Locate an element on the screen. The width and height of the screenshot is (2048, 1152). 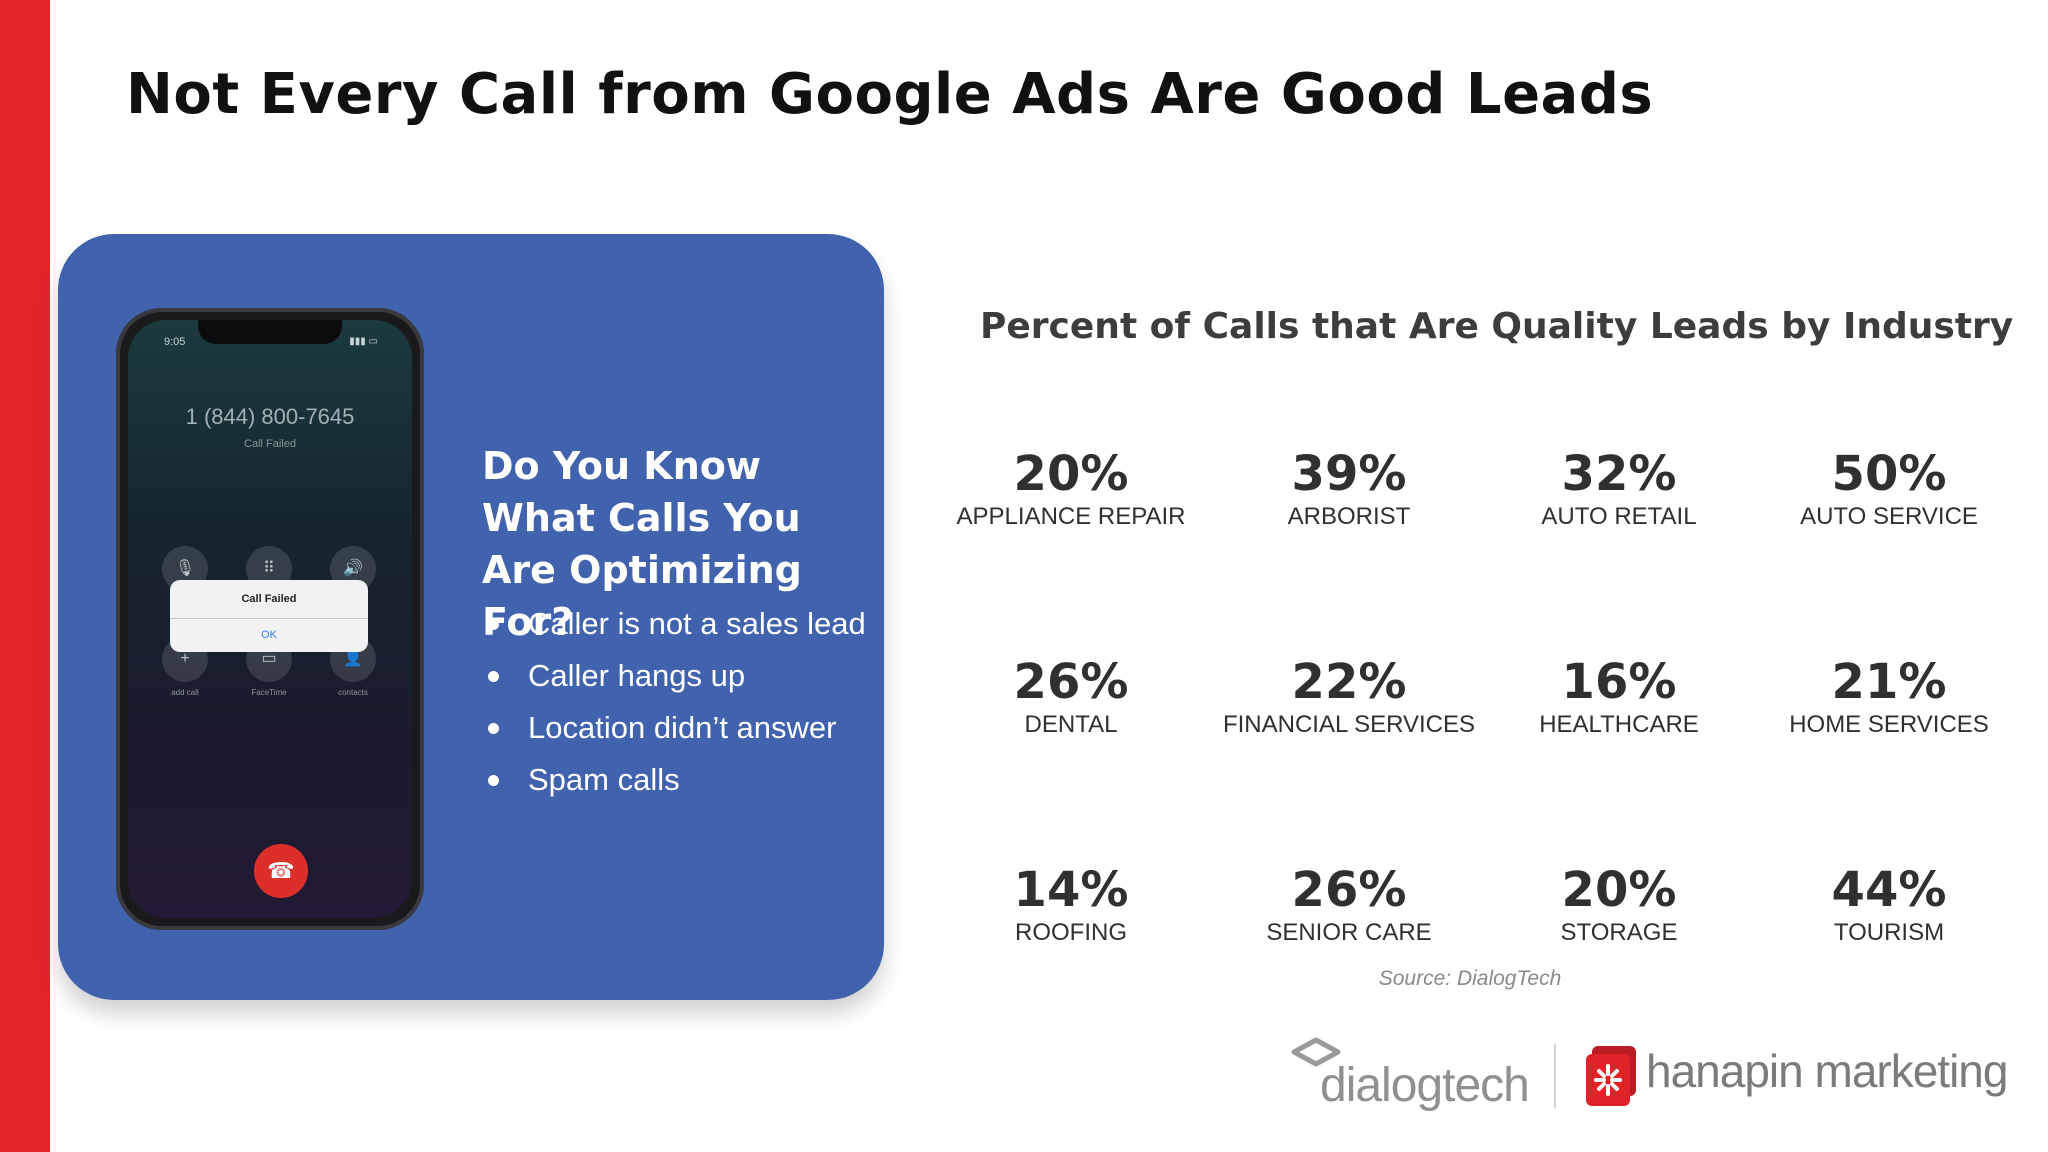
stat-value: 21% is located at coordinates (1889, 682).